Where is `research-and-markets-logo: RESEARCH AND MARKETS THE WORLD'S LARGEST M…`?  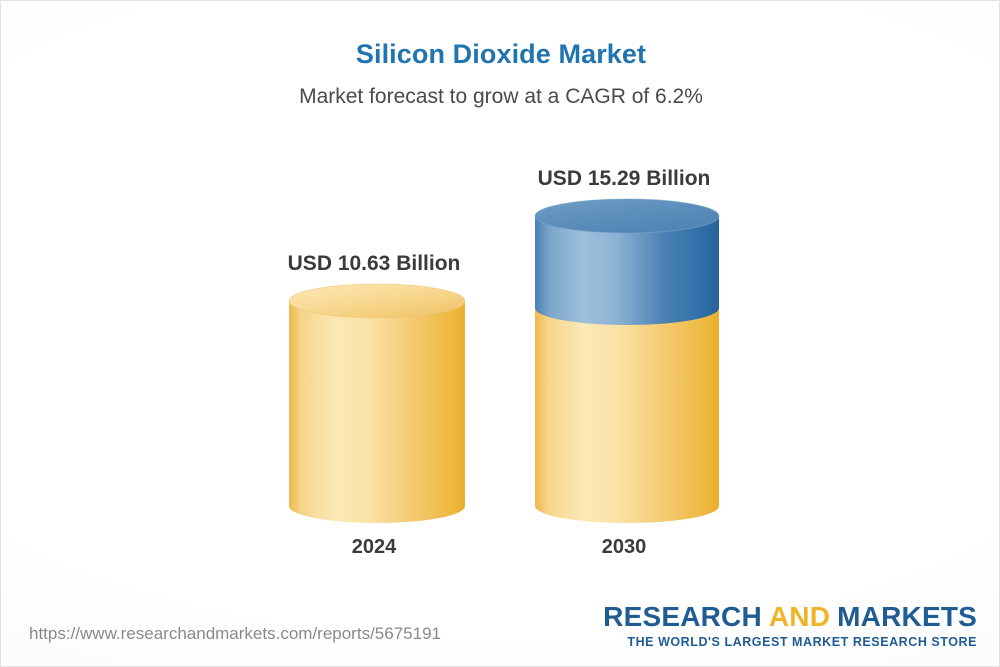 research-and-markets-logo: RESEARCH AND MARKETS THE WORLD'S LARGEST M… is located at coordinates (790, 625).